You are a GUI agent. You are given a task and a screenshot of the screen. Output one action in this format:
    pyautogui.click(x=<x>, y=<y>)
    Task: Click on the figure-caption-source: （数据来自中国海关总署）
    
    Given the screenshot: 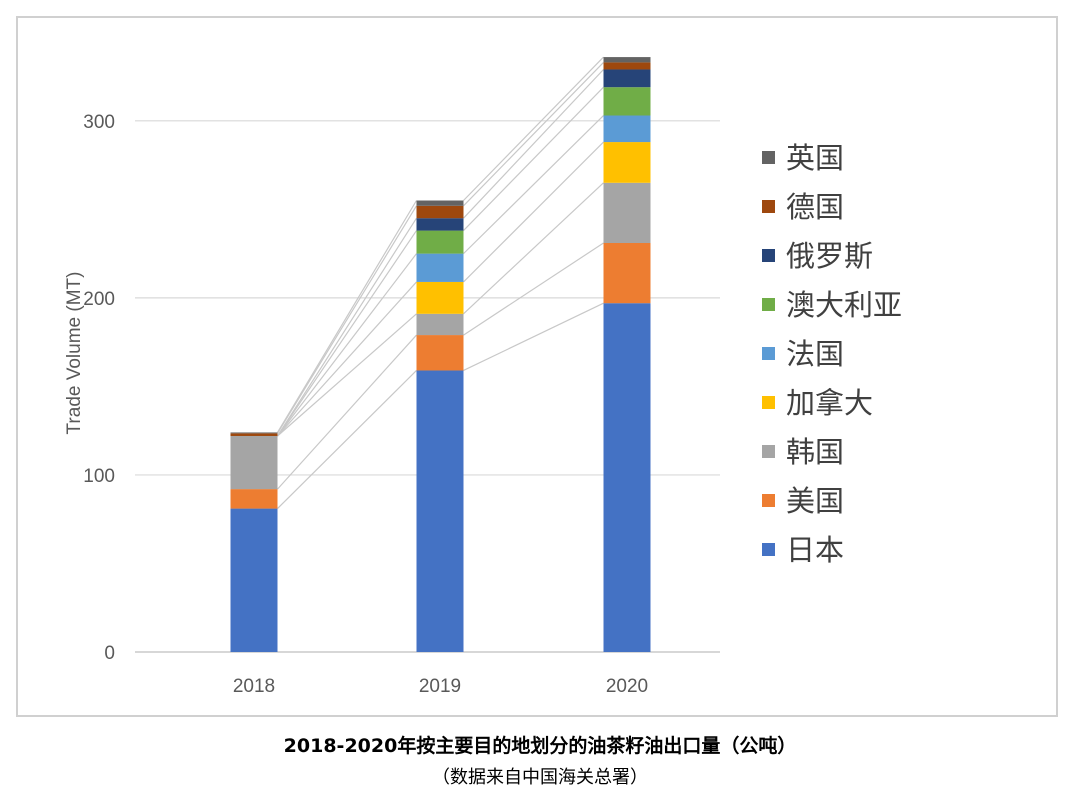 What is the action you would take?
    pyautogui.click(x=540, y=777)
    